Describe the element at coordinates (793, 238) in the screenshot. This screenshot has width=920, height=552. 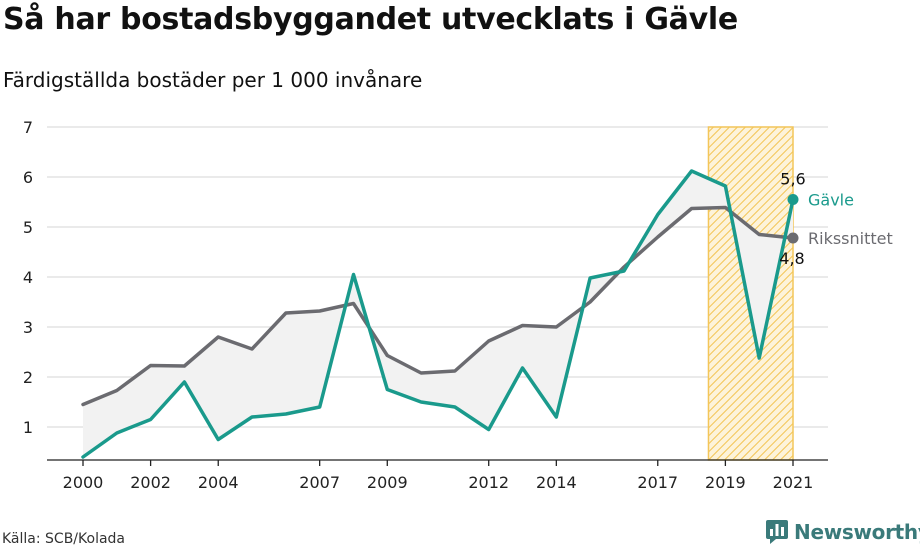
I see `end-marker-rikssnittet` at that location.